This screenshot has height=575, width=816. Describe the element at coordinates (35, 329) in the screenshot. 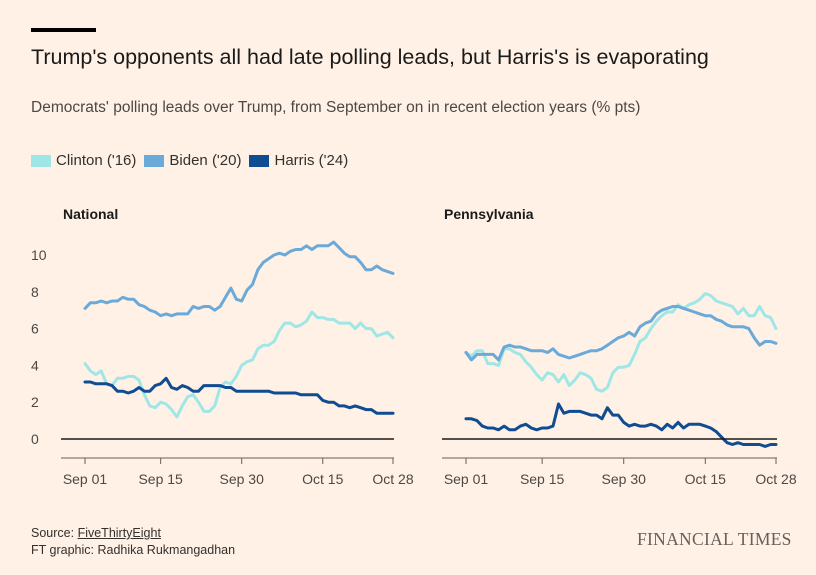

I see `y-tick-label: 6` at that location.